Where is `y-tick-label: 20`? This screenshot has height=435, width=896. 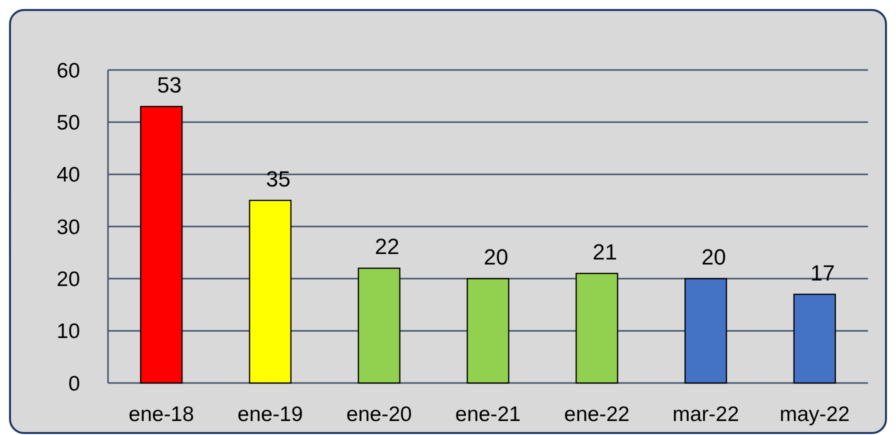 y-tick-label: 20 is located at coordinates (68, 280).